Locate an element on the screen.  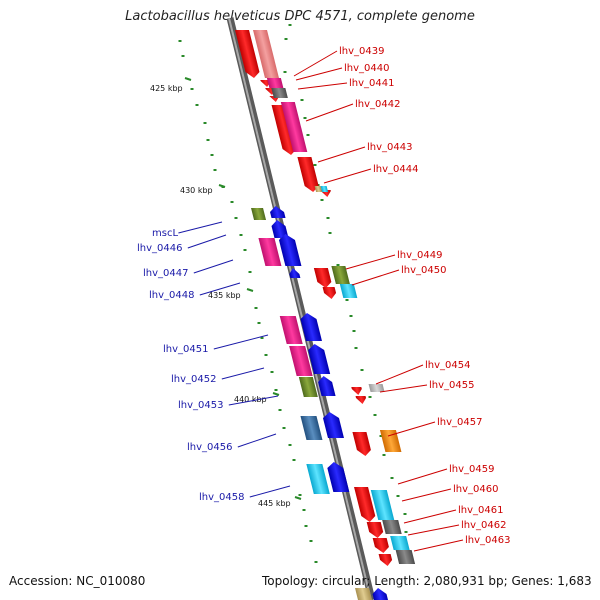
reverse-gene-label: lhv_0459 is located at coordinates (471, 469).